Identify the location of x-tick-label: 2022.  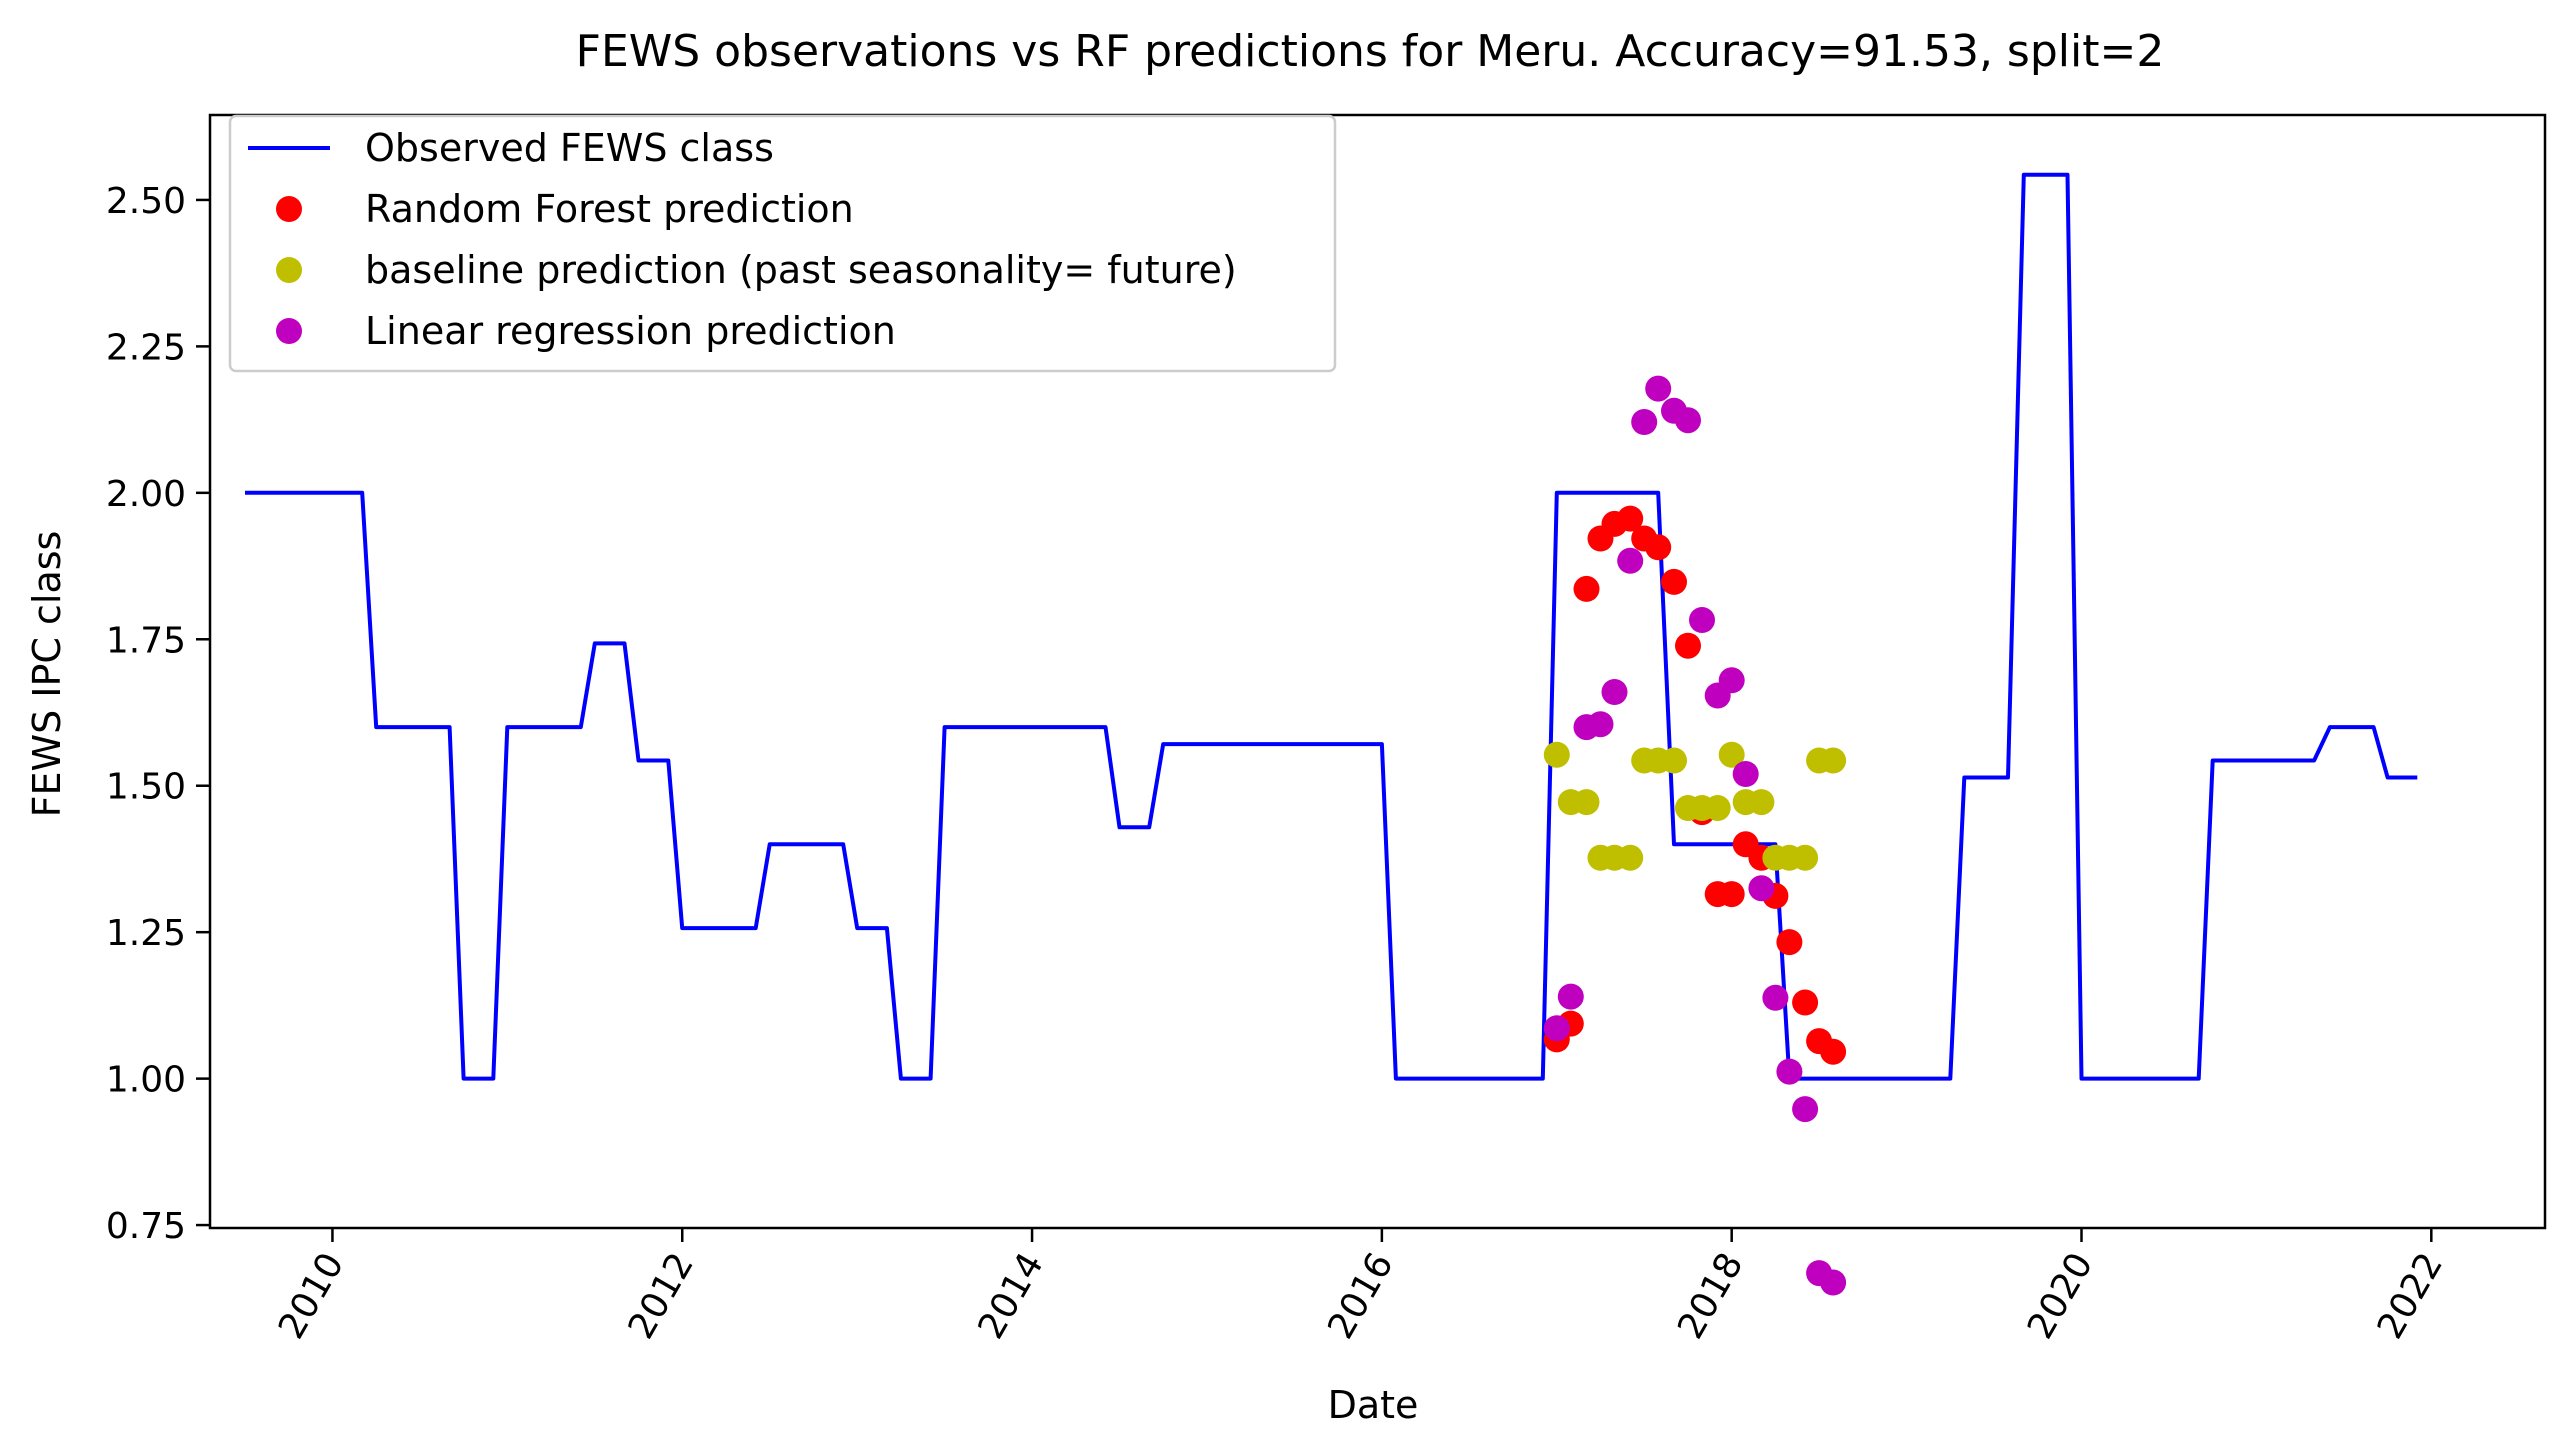
(2410, 1296).